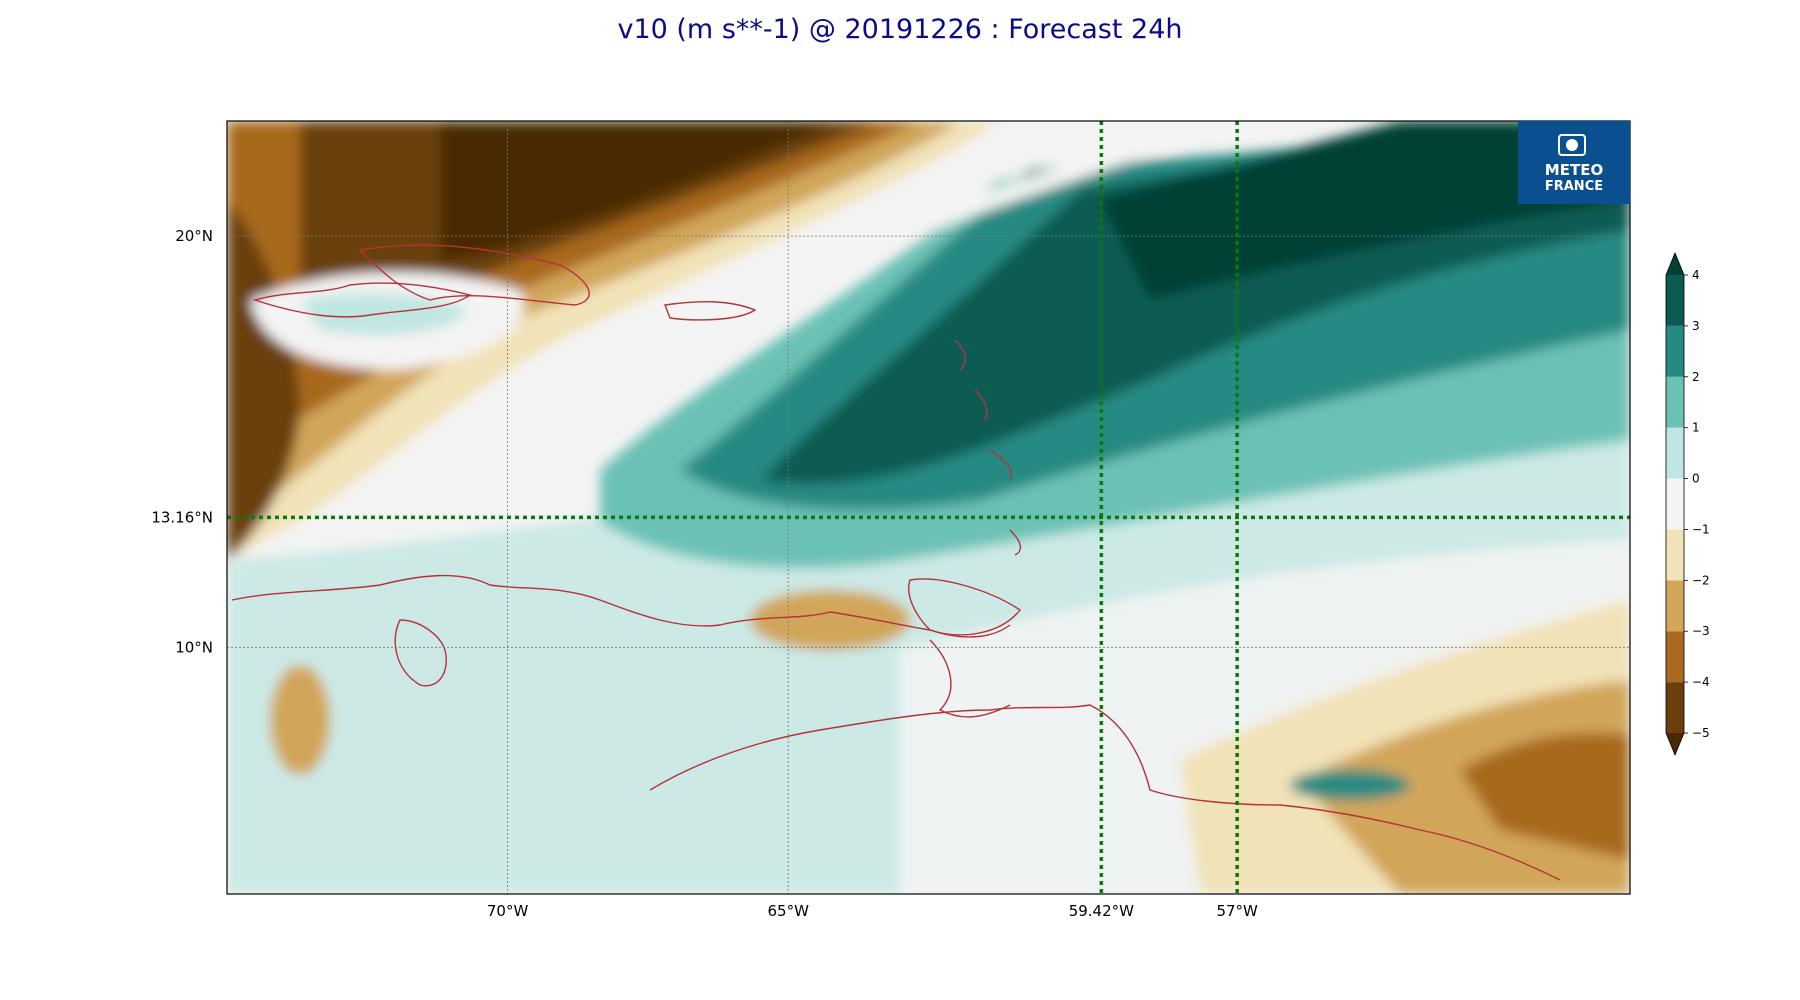  What do you see at coordinates (1574, 170) in the screenshot?
I see `logo-line1: METEO` at bounding box center [1574, 170].